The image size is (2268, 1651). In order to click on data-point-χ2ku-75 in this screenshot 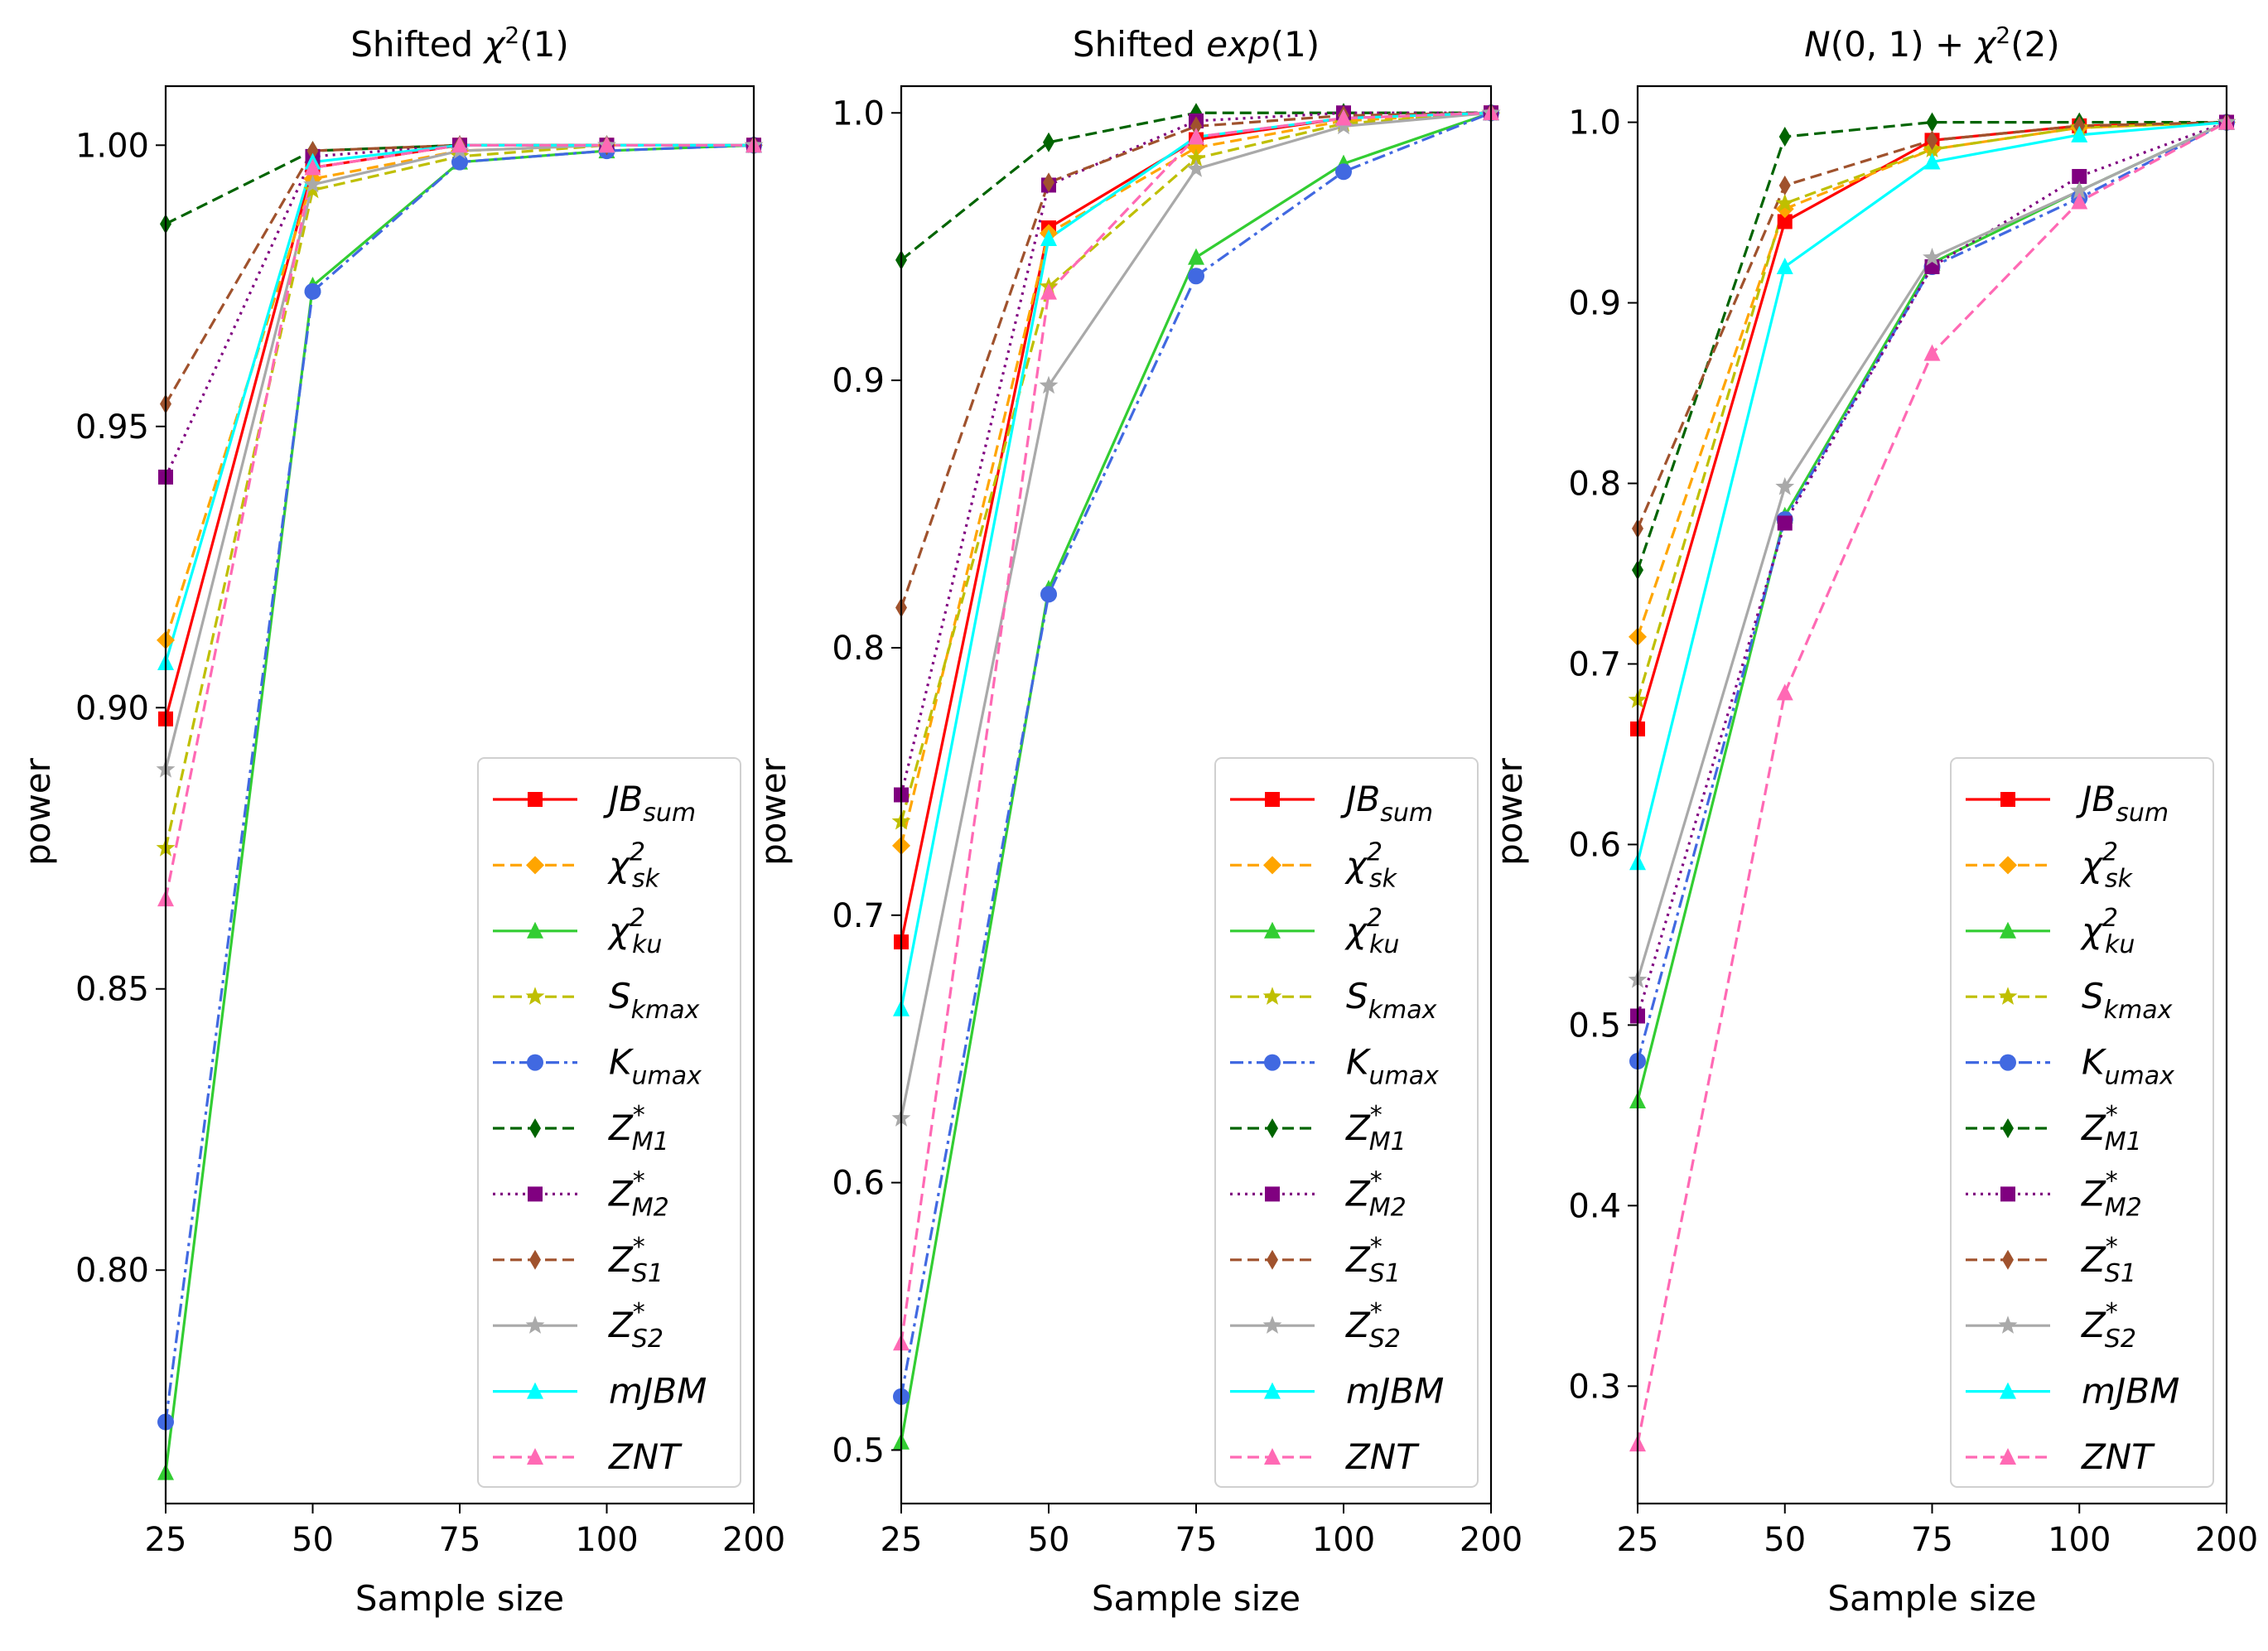, I will do `click(1196, 256)`.